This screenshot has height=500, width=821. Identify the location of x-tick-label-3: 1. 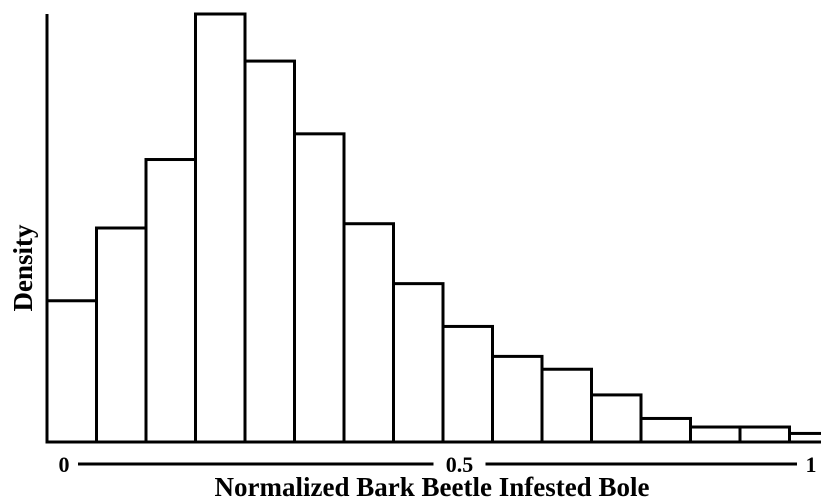
(811, 464).